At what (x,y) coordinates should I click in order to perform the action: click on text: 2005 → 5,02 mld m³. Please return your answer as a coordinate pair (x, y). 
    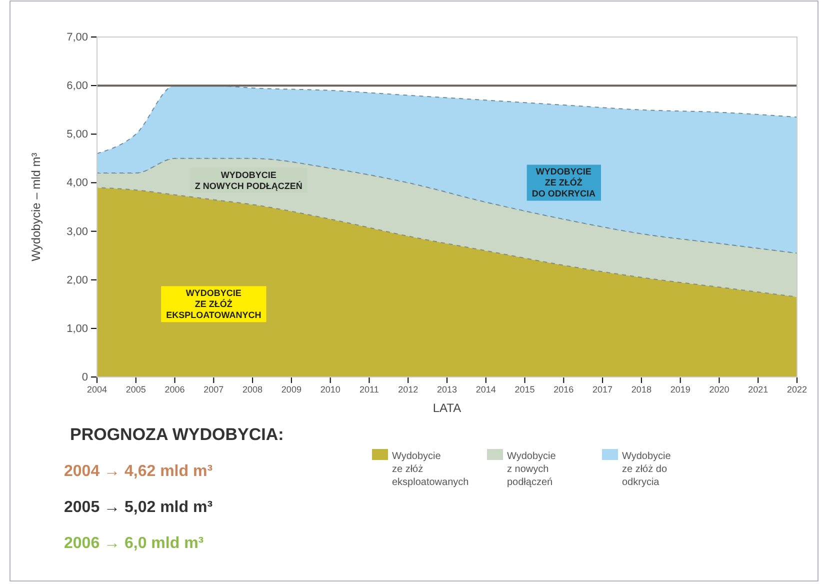
    Looking at the image, I should click on (138, 507).